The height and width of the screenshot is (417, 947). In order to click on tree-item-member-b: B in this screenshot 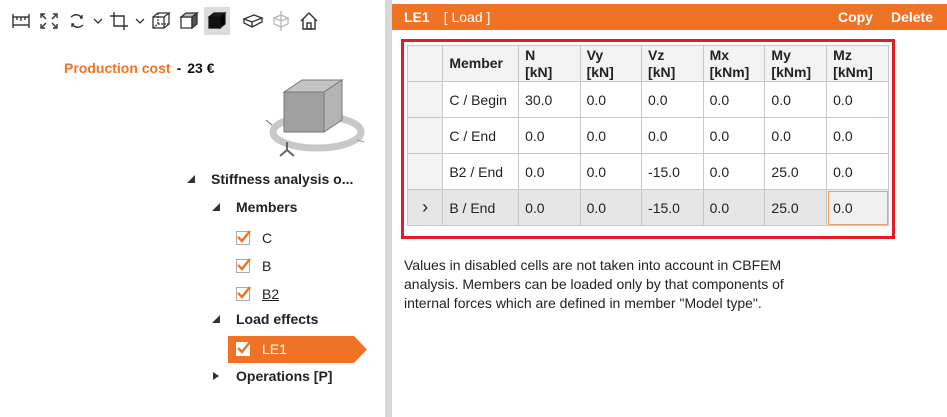, I will do `click(253, 266)`.